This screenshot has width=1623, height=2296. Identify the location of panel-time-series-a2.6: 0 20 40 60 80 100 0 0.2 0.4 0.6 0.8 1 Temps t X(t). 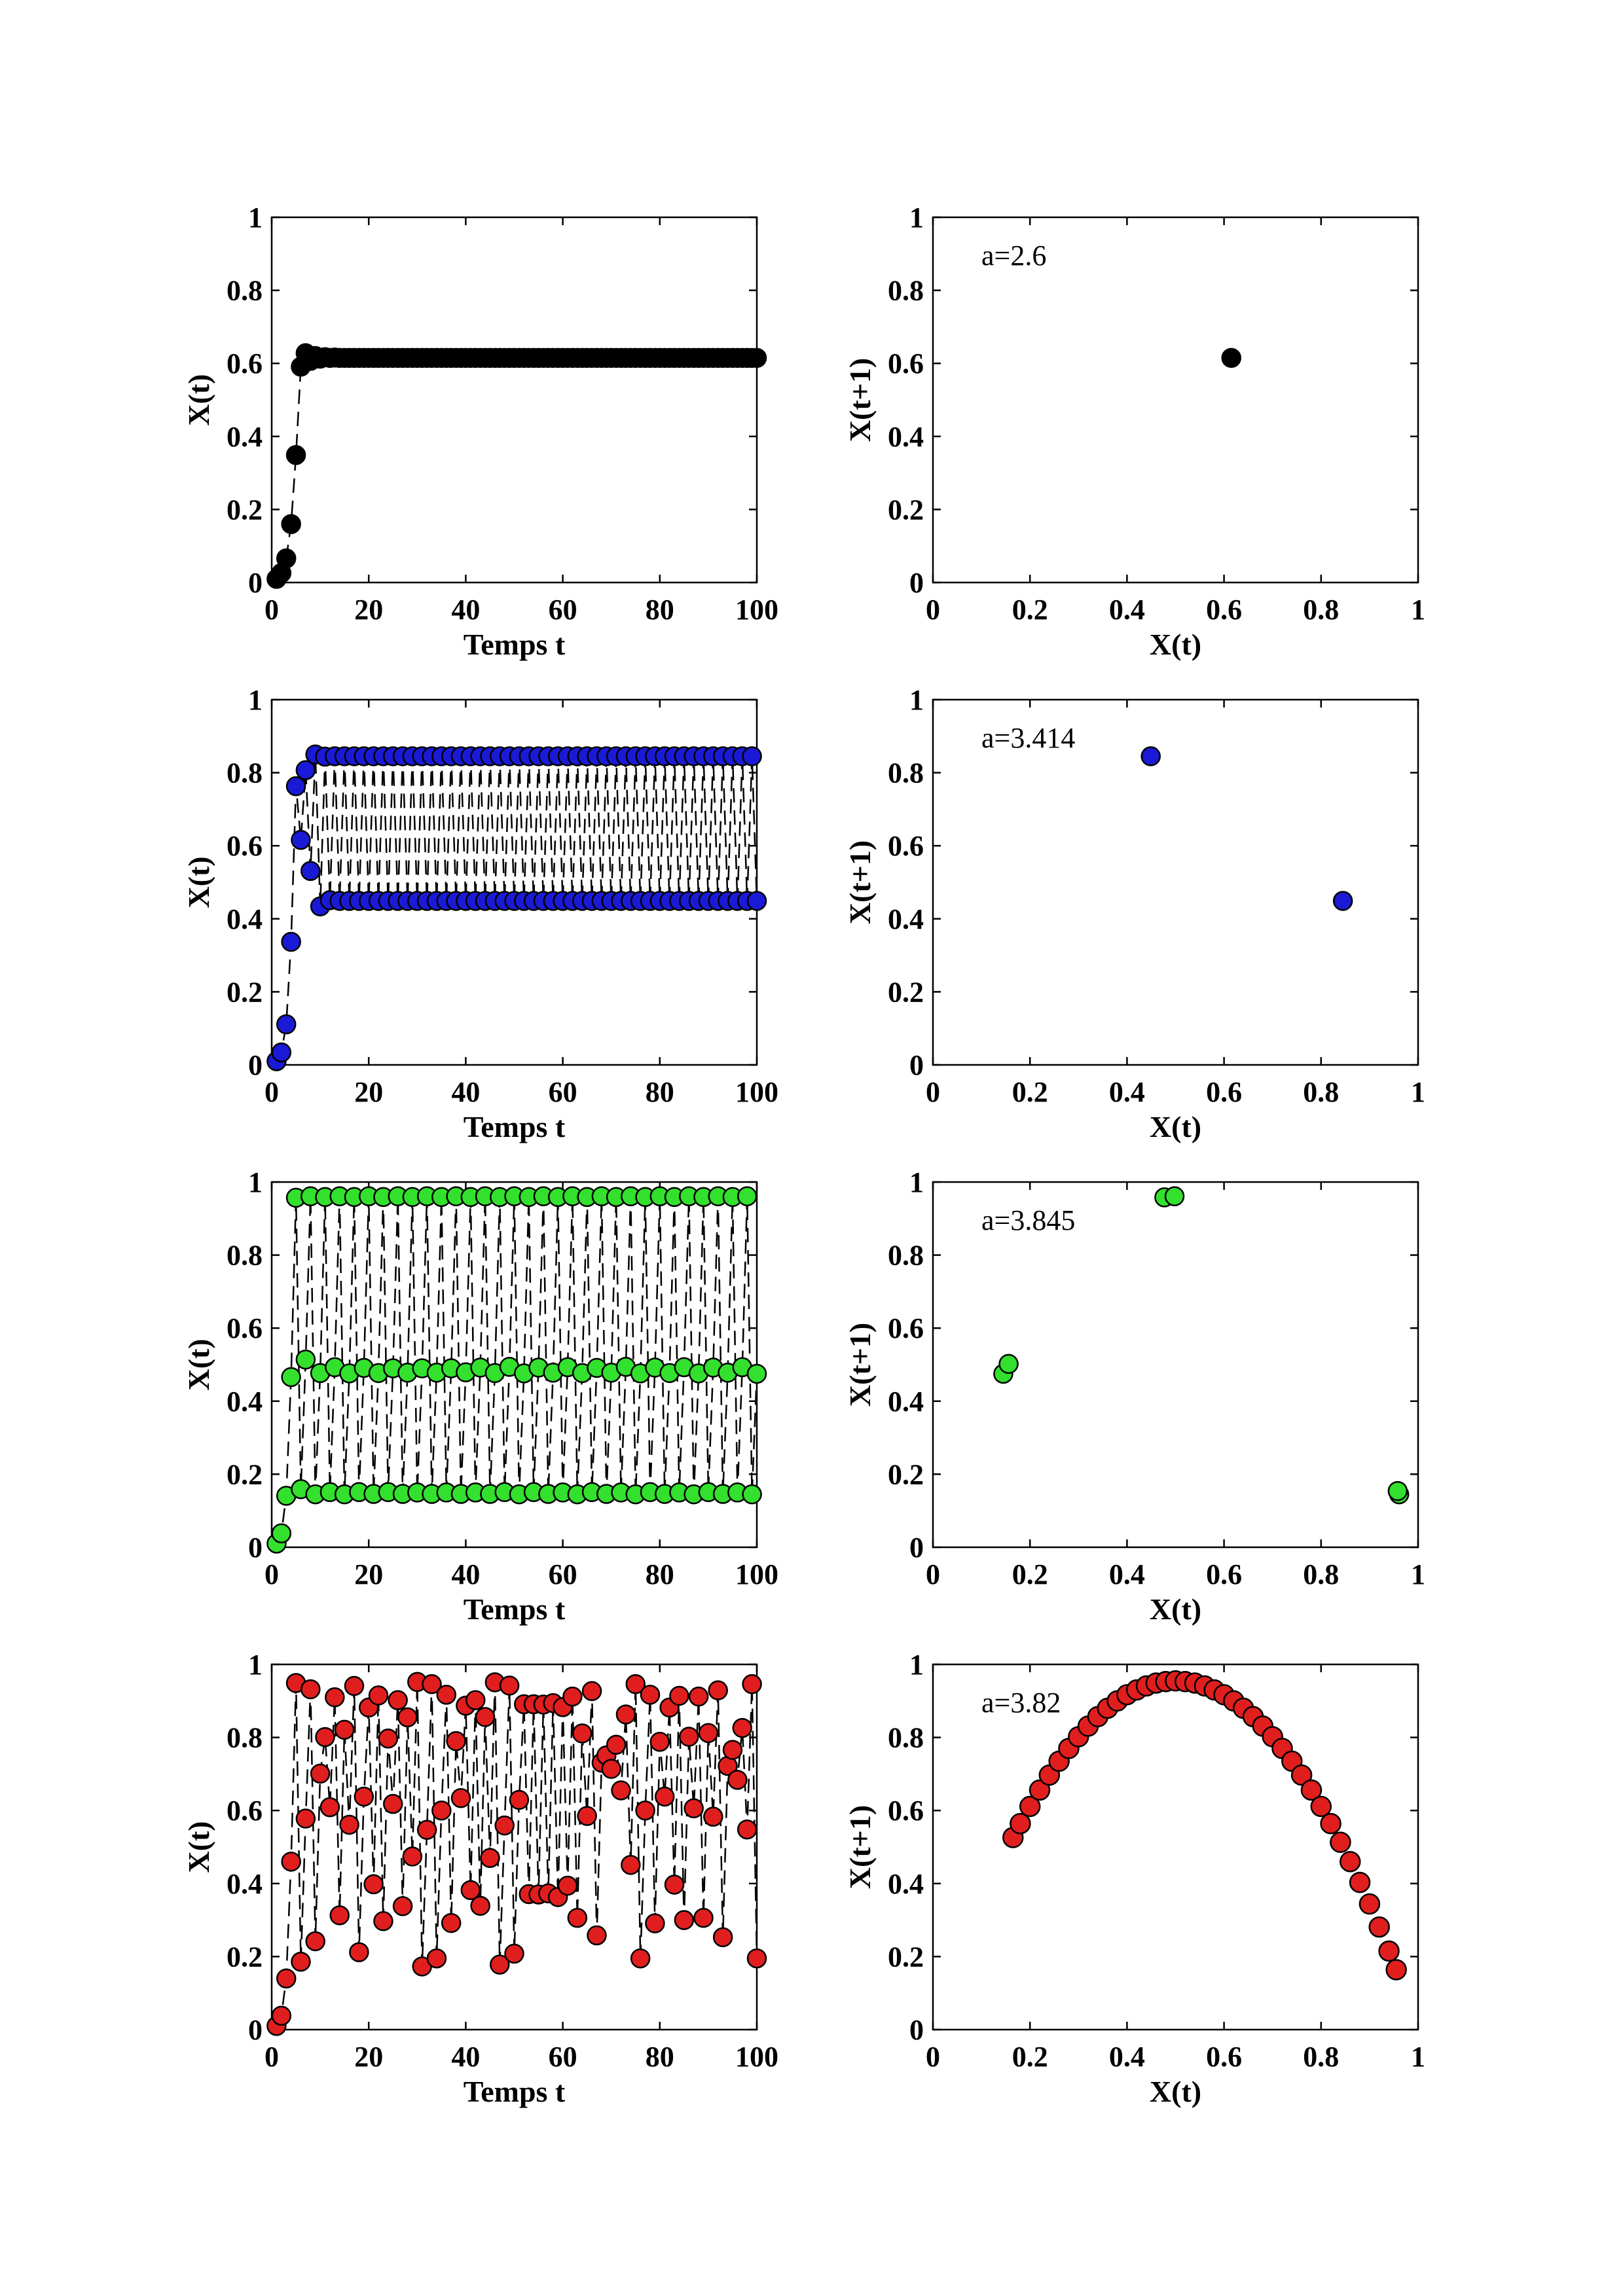
(480, 431).